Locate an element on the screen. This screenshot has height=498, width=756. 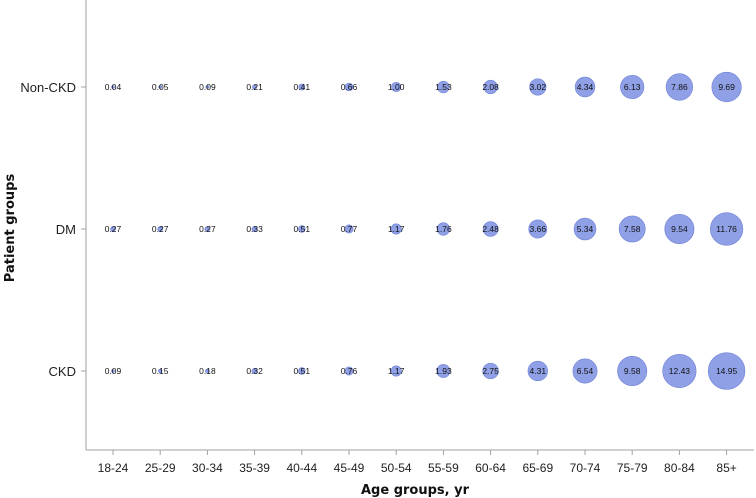
x-tick-label: 80-84 is located at coordinates (679, 468).